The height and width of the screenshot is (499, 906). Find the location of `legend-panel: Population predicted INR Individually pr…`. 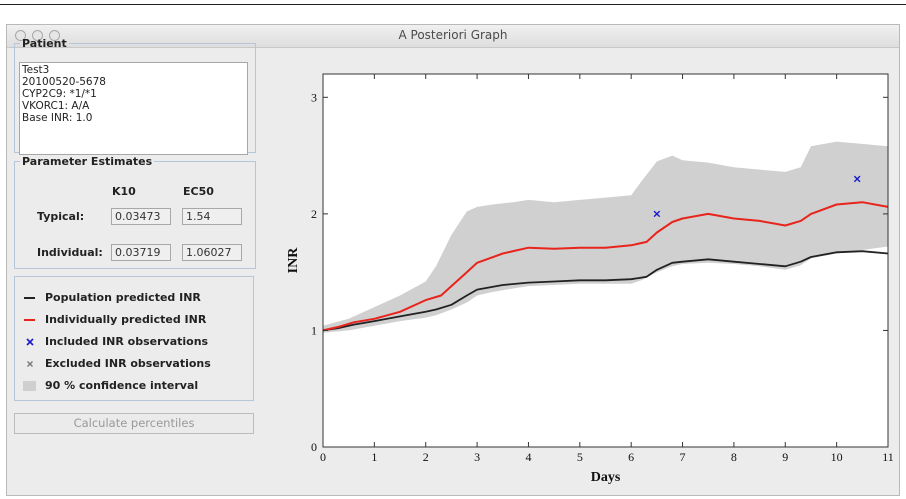

legend-panel: Population predicted INR Individually pr… is located at coordinates (134, 338).